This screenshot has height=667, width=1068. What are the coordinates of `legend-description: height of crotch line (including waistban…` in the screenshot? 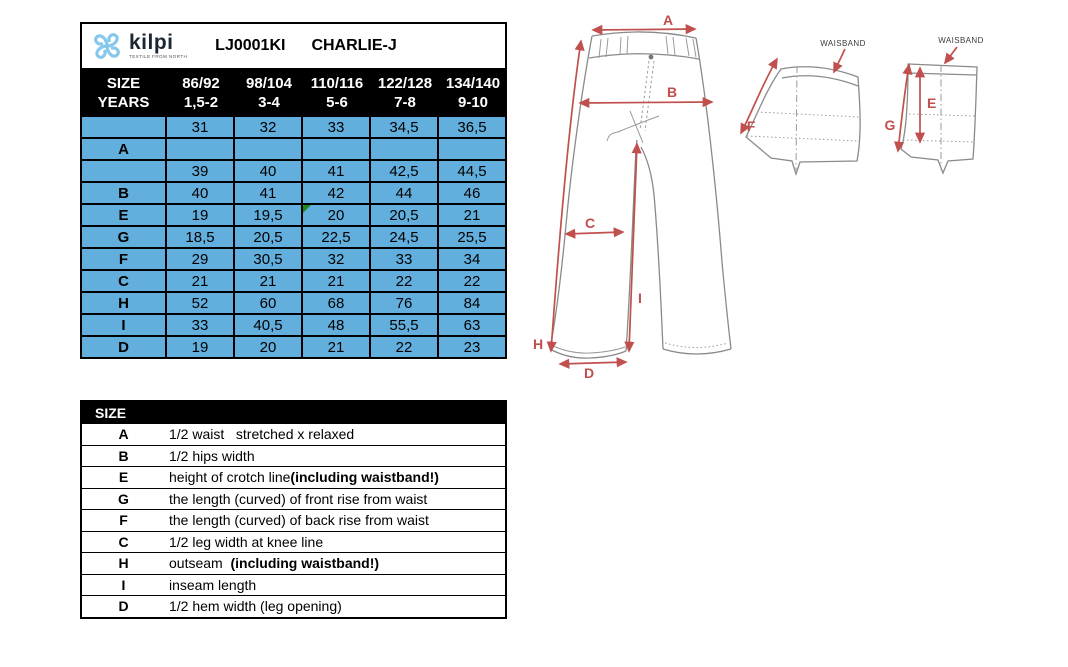 It's located at (335, 477).